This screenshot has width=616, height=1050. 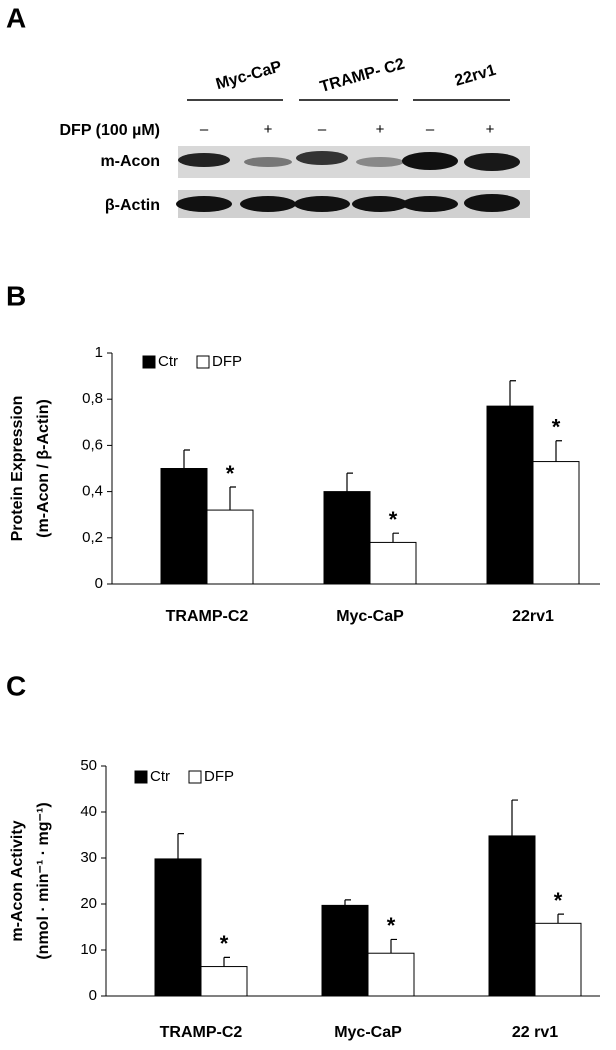 What do you see at coordinates (110, 130) in the screenshot?
I see `row-label: DFP (100 µM)` at bounding box center [110, 130].